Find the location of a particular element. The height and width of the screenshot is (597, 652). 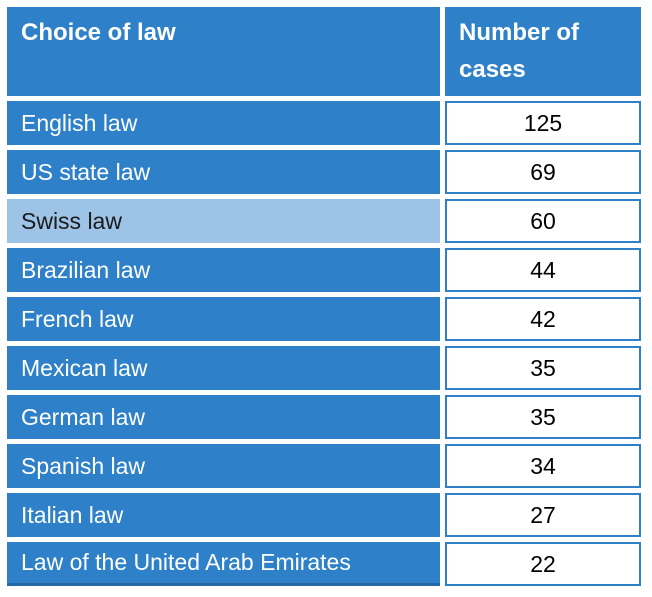

table-row: Italian law 27 is located at coordinates (324, 515).